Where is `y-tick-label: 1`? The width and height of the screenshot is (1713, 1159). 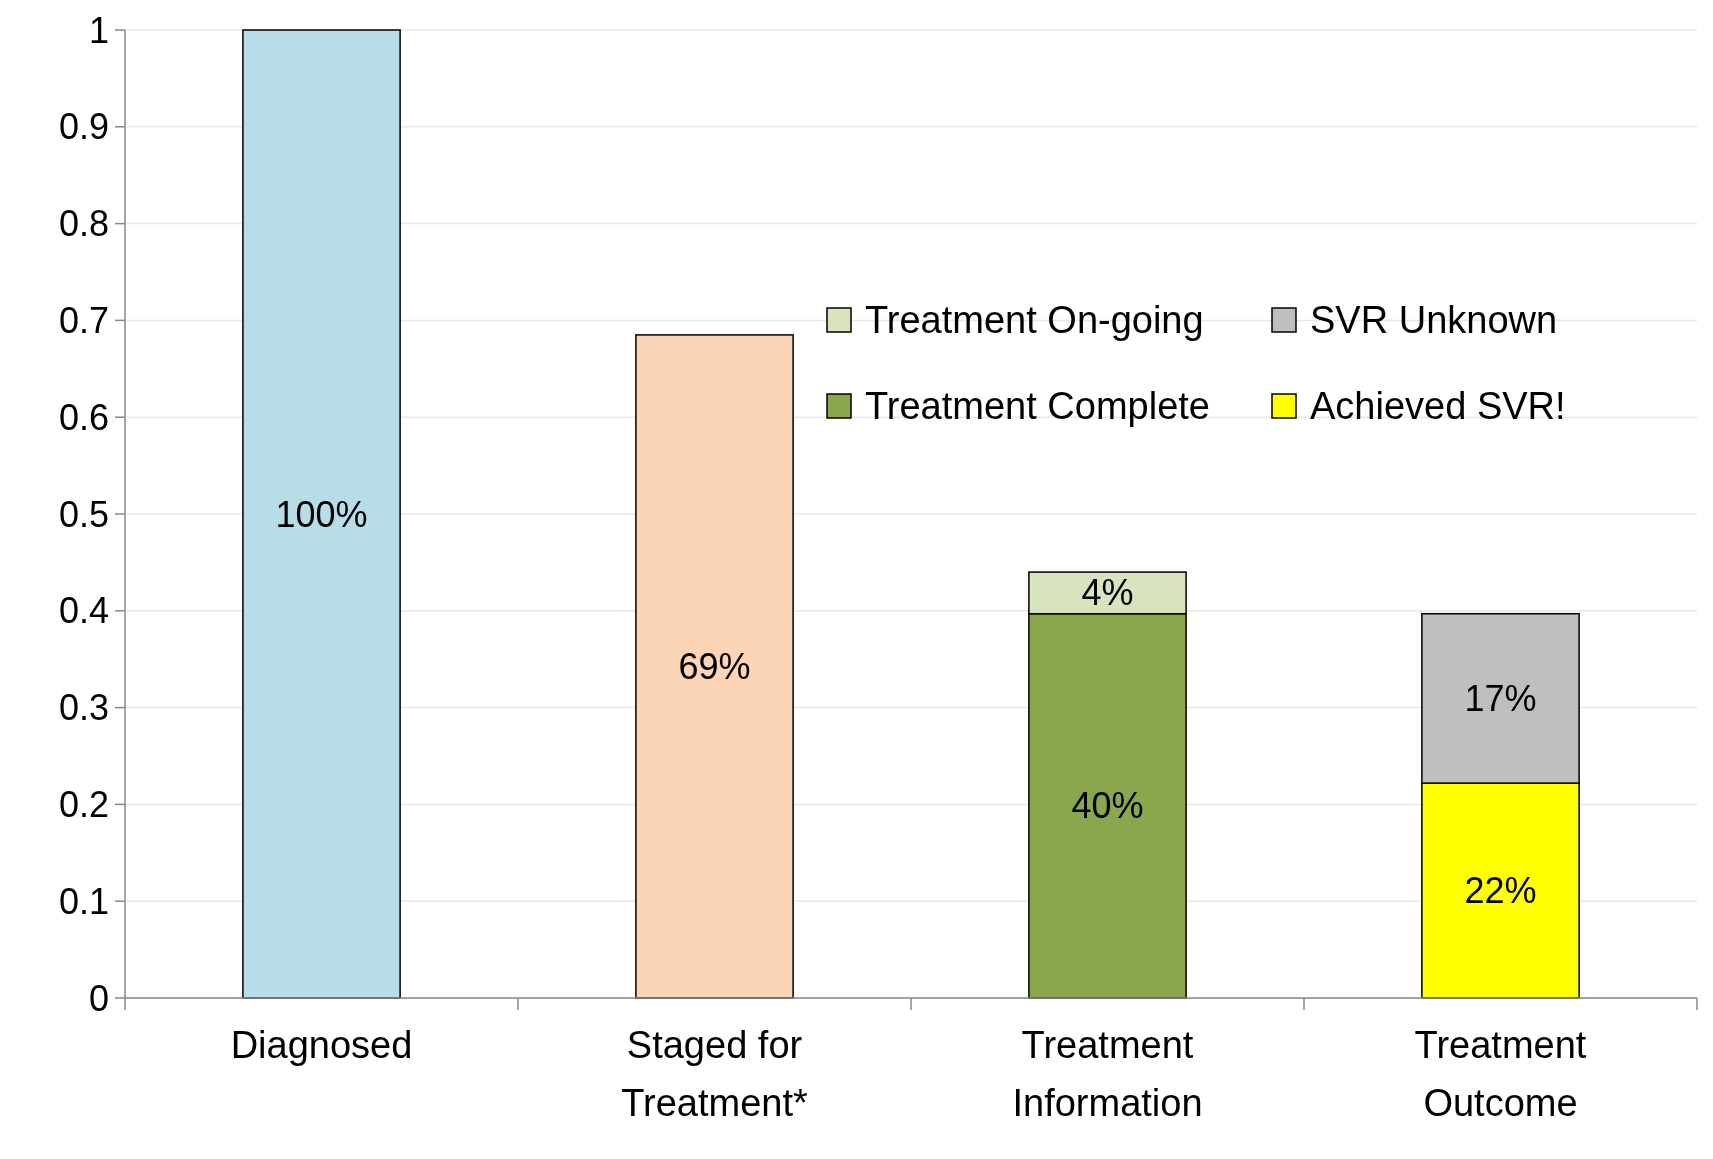
y-tick-label: 1 is located at coordinates (98, 30).